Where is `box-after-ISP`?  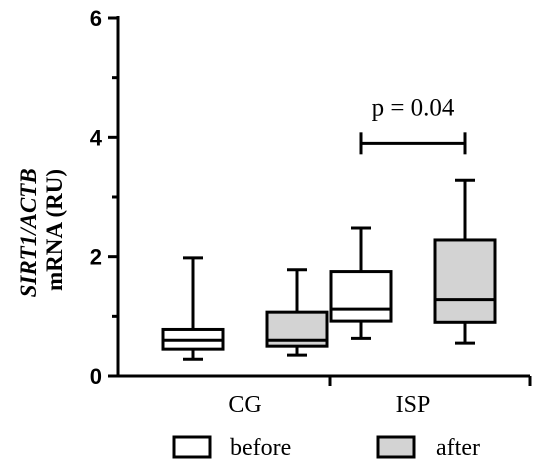
box-after-ISP is located at coordinates (465, 261).